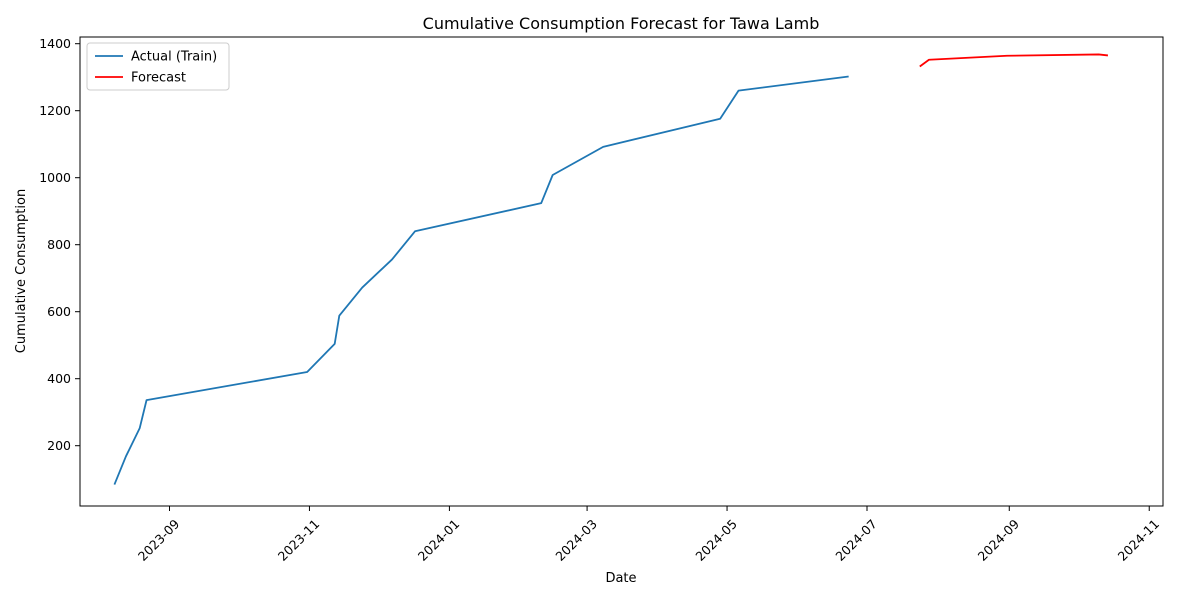 Image resolution: width=1200 pixels, height=600 pixels. I want to click on x-tick-label: 2023-11, so click(299, 540).